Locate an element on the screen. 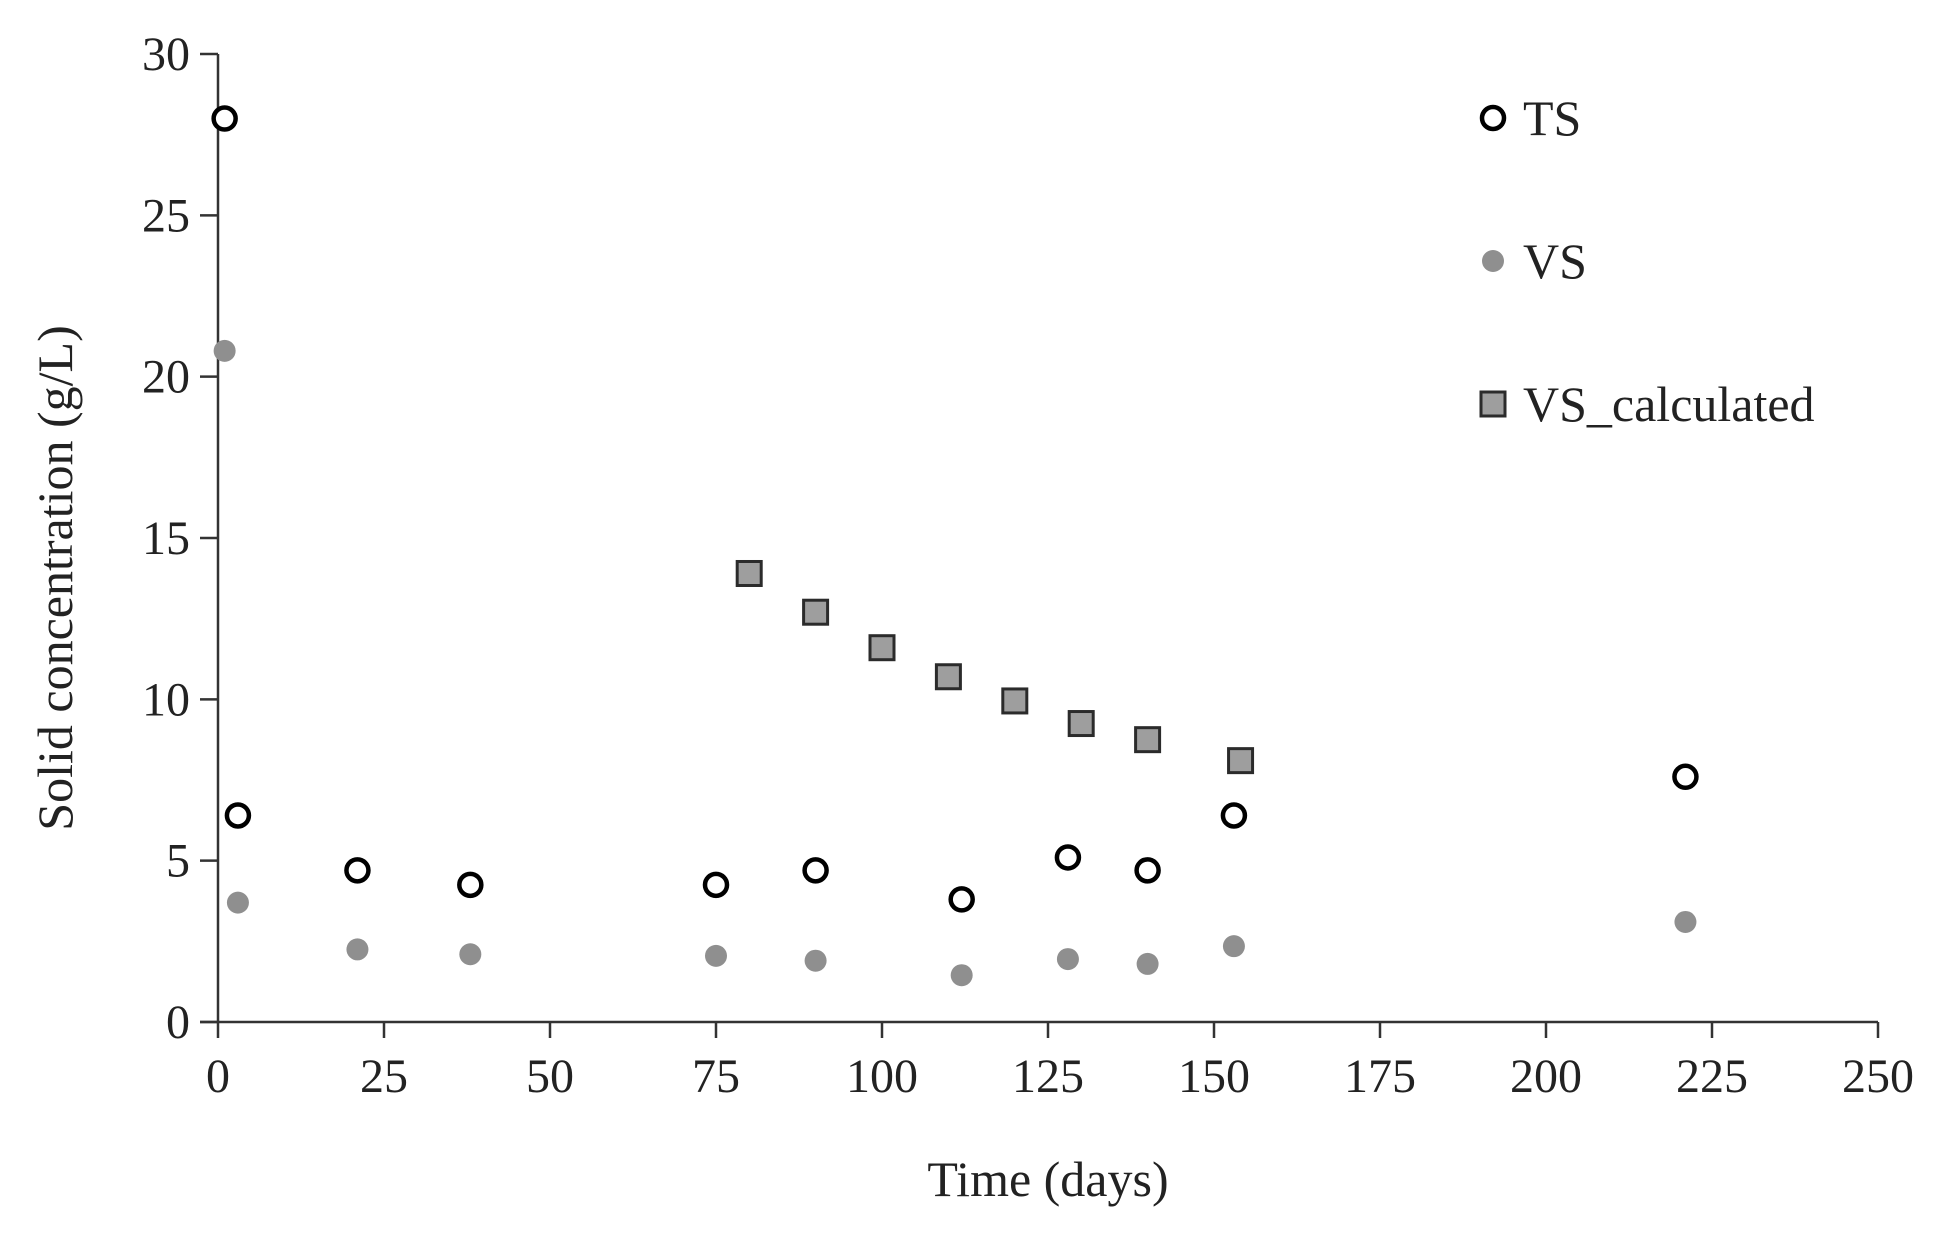  x-tick-label: 225 is located at coordinates (1712, 1076).